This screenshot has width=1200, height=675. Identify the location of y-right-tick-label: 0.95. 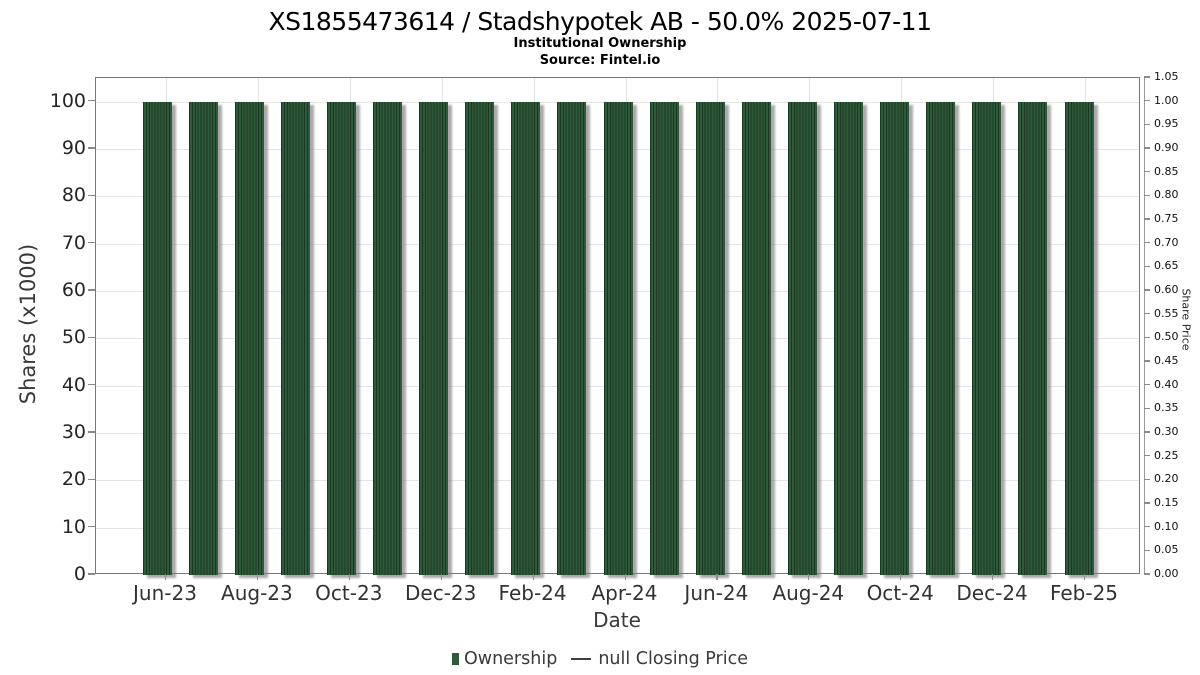
(1166, 124).